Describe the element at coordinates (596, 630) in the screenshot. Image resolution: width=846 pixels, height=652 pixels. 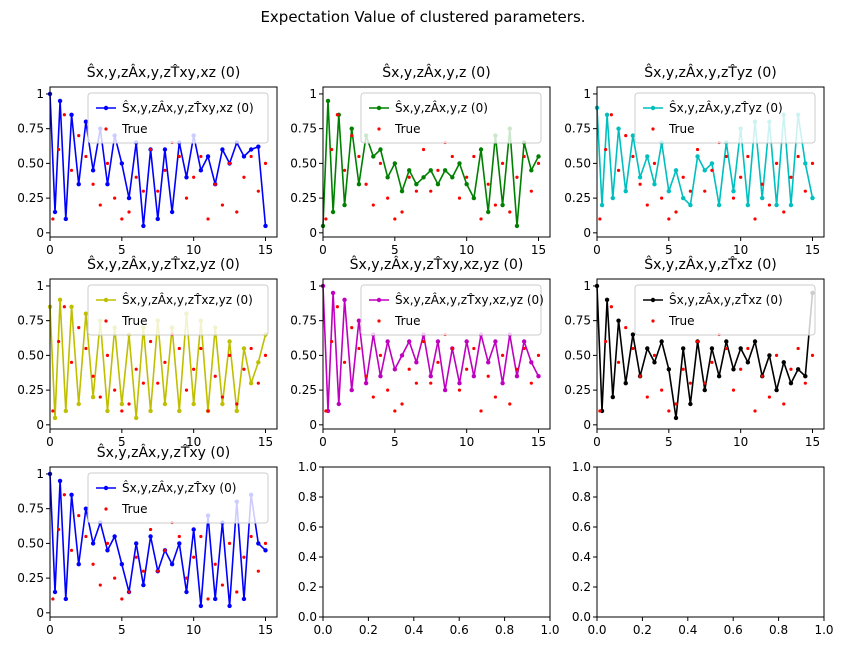
I see `x-tick-label: 0.0` at that location.